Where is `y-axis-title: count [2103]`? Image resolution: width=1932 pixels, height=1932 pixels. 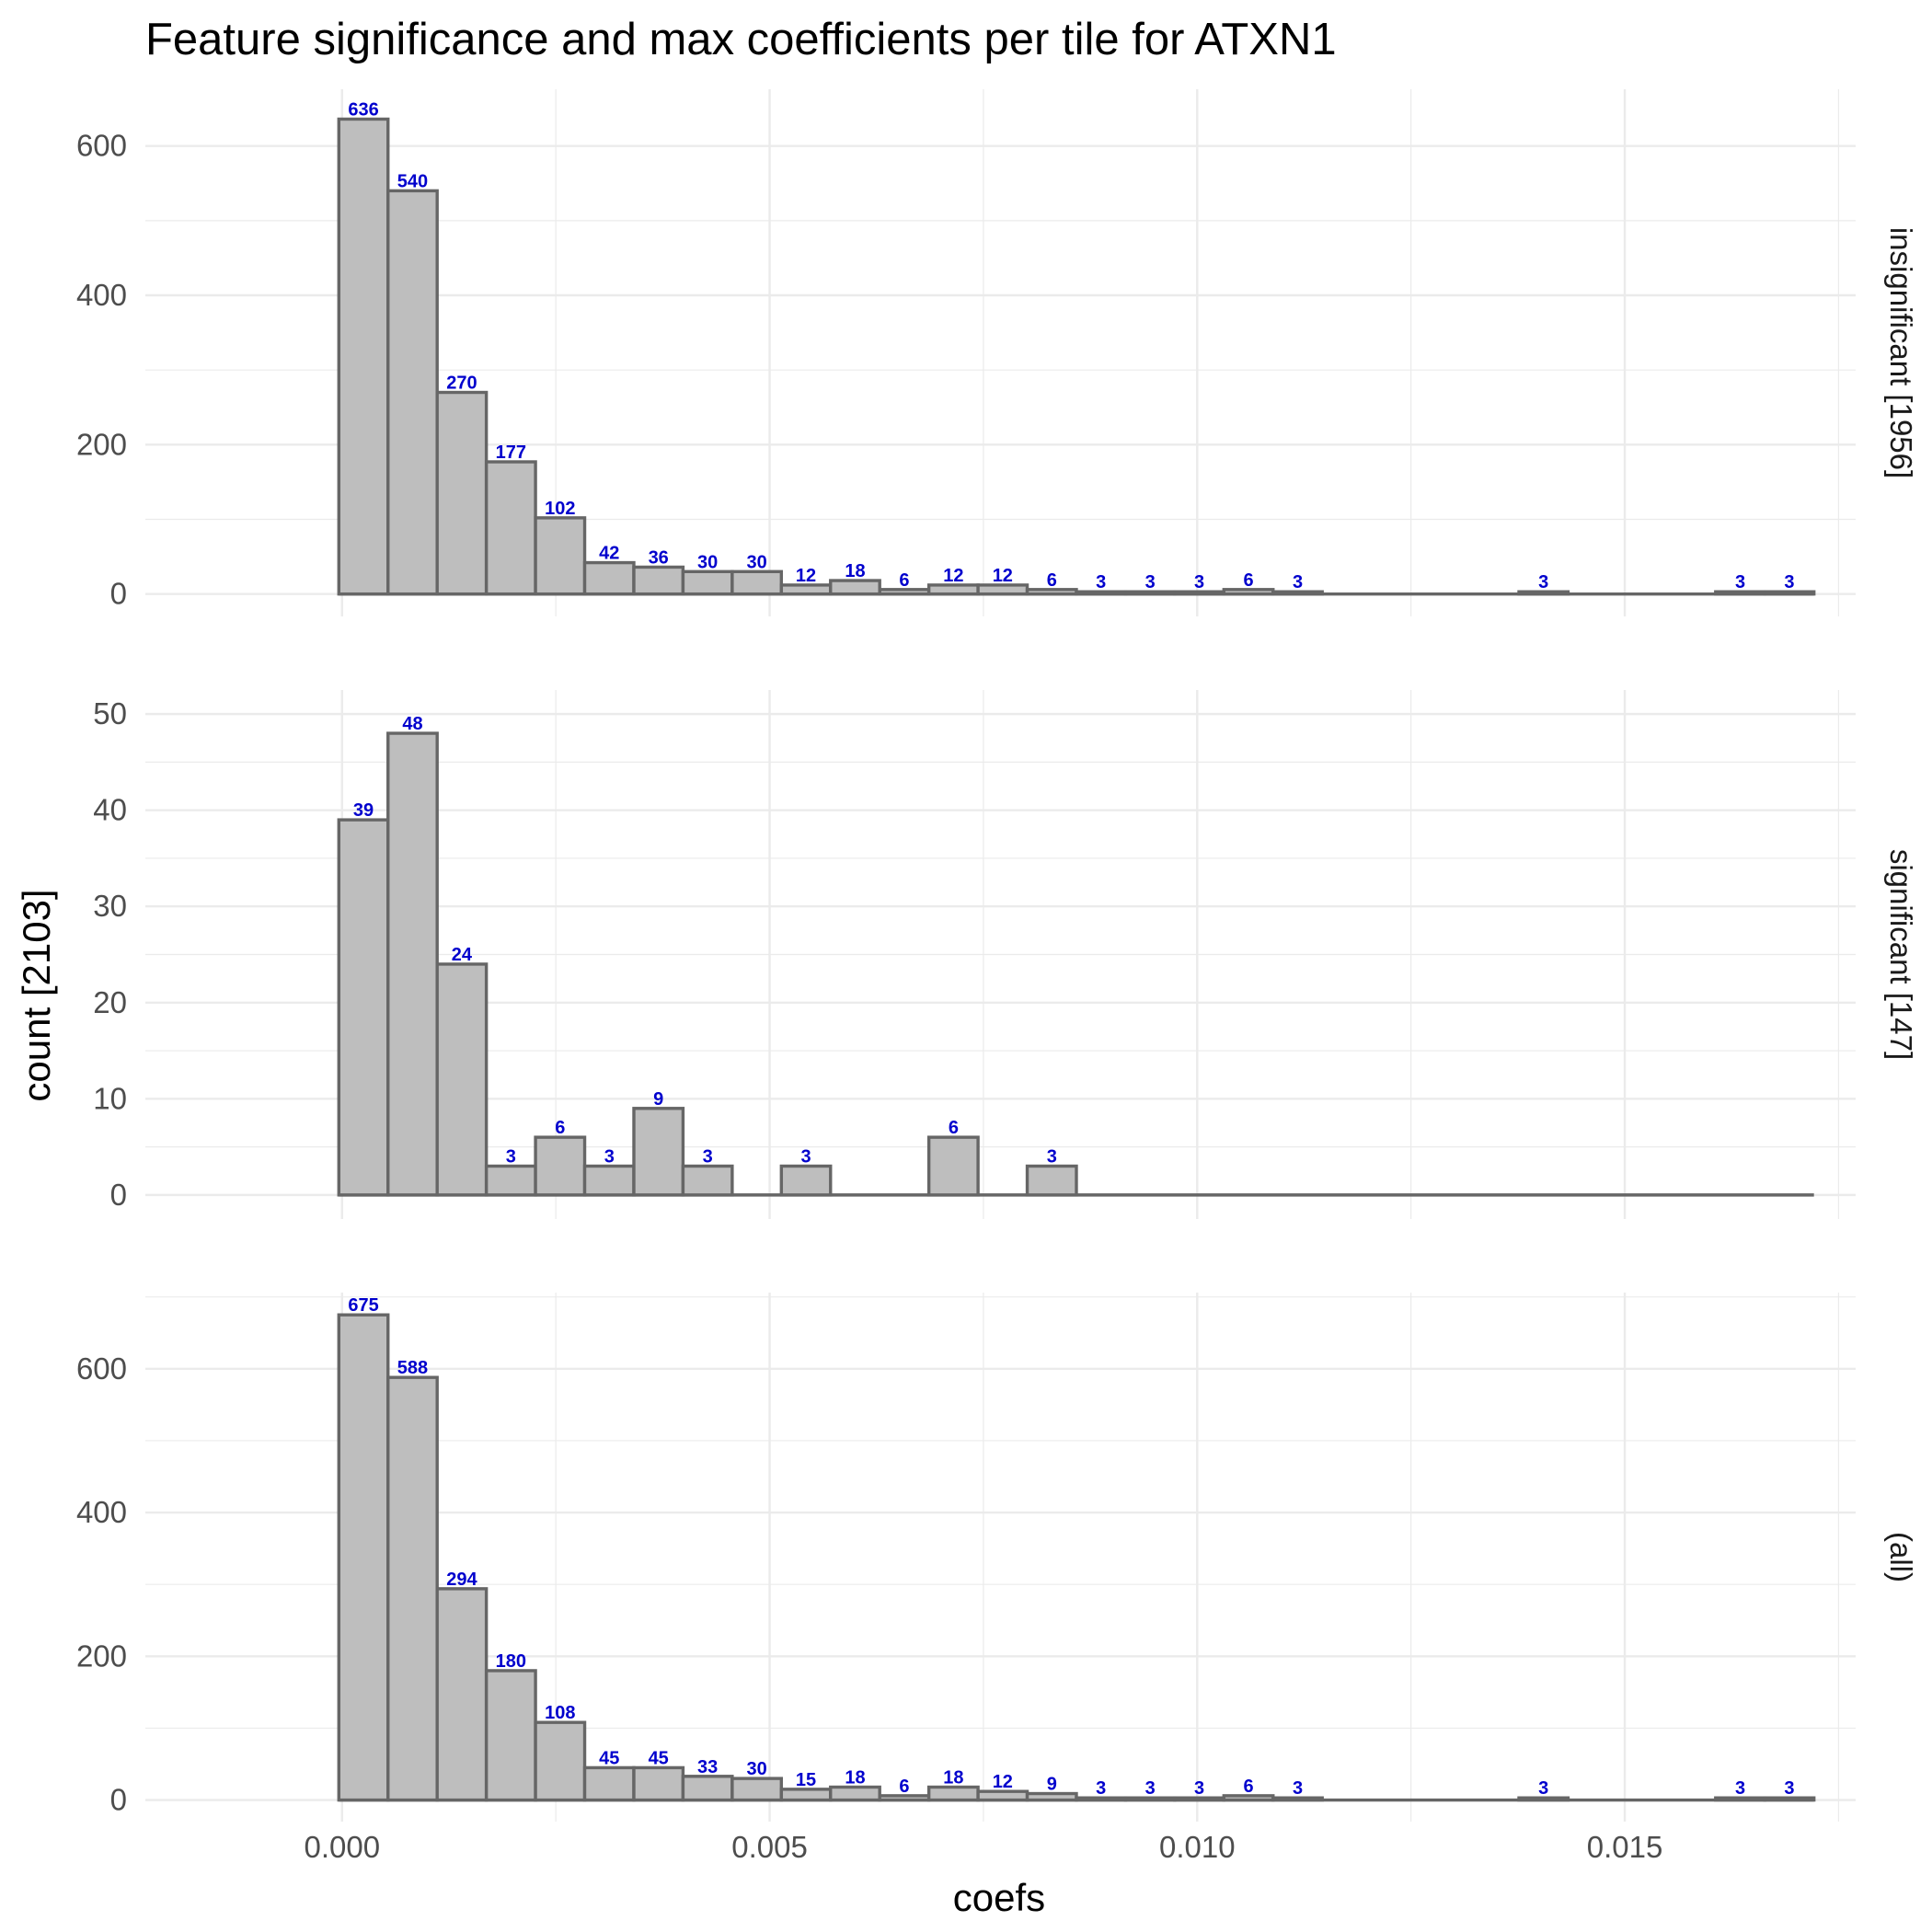 y-axis-title: count [2103] is located at coordinates (36, 995).